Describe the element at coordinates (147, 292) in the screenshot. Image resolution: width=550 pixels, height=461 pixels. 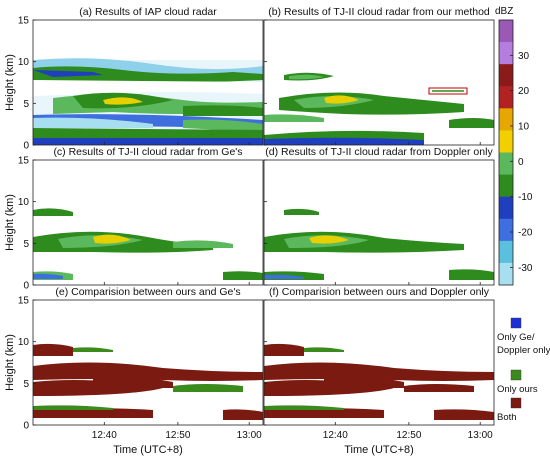
I see `panel-title-e: (e) Comparision between ours and Ge's` at that location.